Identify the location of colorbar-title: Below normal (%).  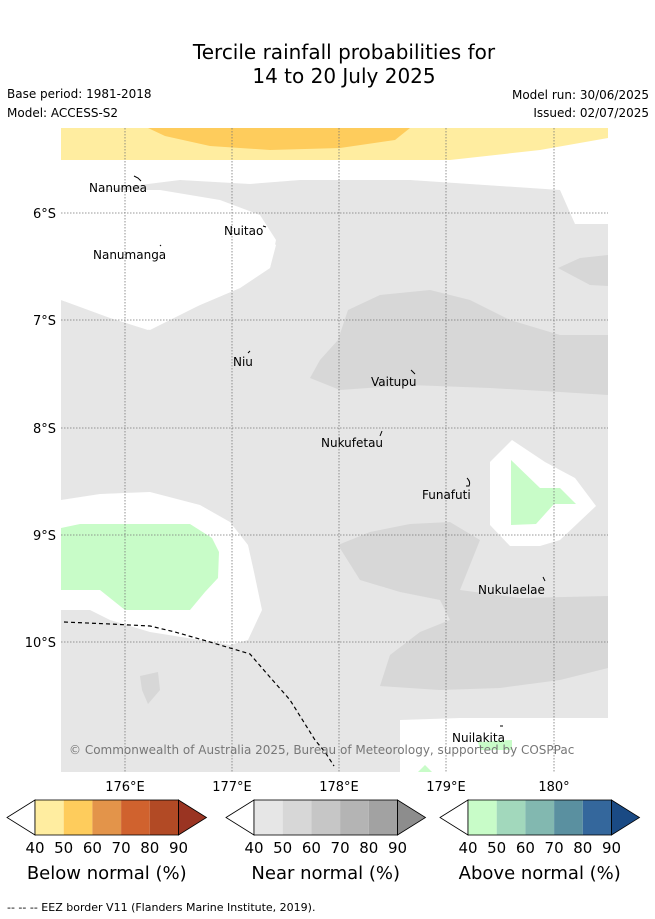
(107, 873).